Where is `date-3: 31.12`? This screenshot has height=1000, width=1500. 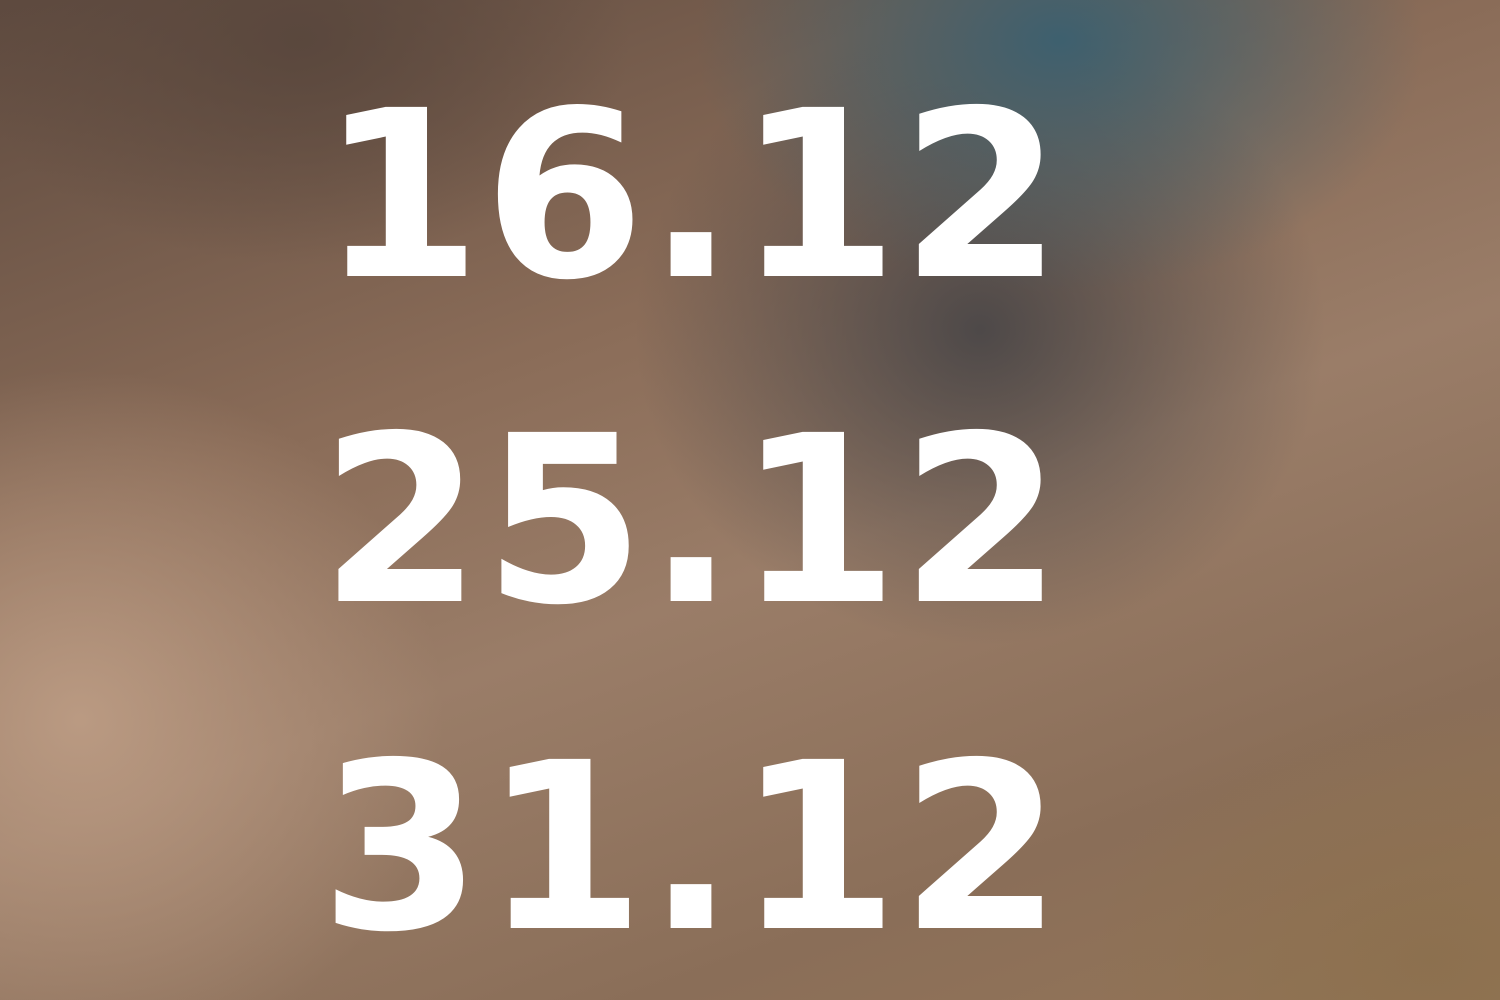 date-3: 31.12 is located at coordinates (692, 848).